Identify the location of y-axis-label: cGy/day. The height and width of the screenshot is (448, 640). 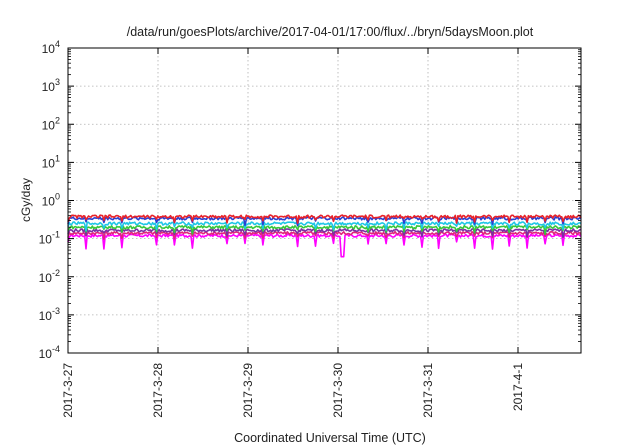
(26, 200).